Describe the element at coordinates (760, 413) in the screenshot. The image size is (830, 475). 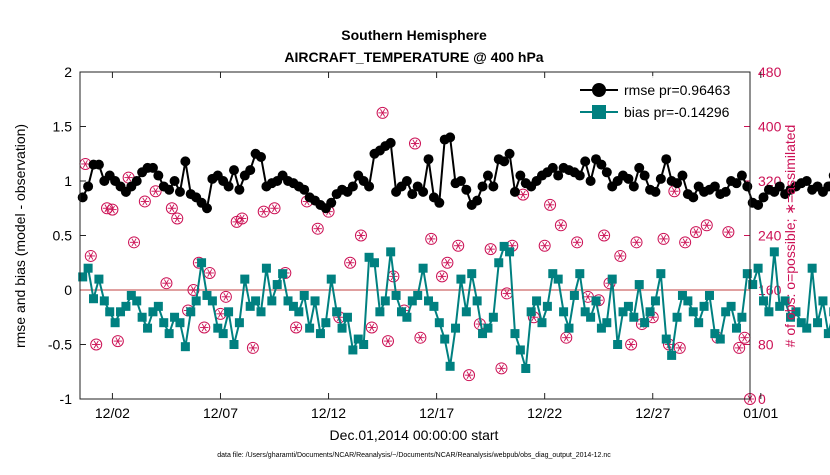
I see `x-tick-label: 01/01` at that location.